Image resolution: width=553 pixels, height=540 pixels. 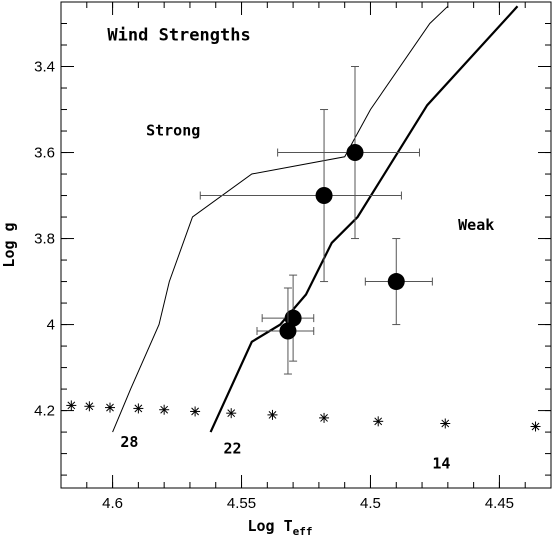 I want to click on asterisk-series, so click(x=303, y=416).